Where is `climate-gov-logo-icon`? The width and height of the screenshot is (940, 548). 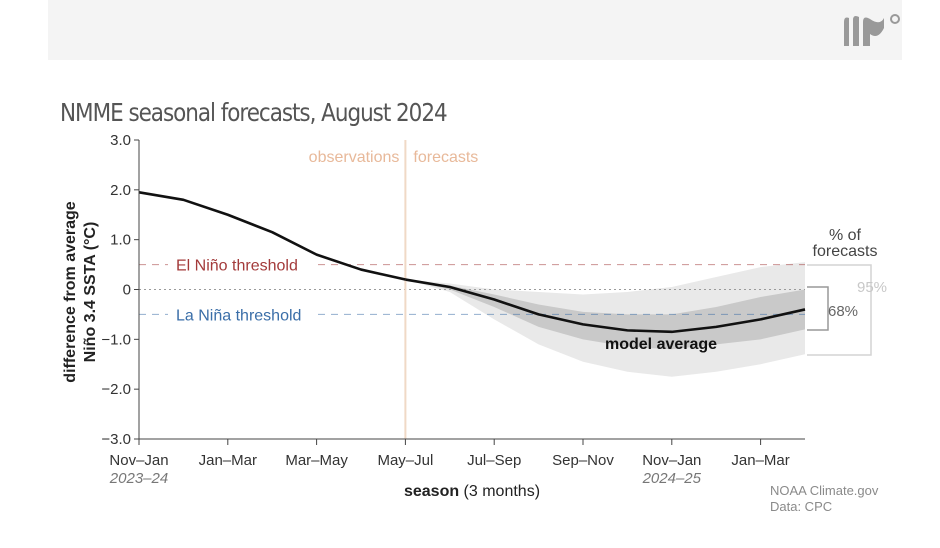
climate-gov-logo-icon is located at coordinates (872, 30).